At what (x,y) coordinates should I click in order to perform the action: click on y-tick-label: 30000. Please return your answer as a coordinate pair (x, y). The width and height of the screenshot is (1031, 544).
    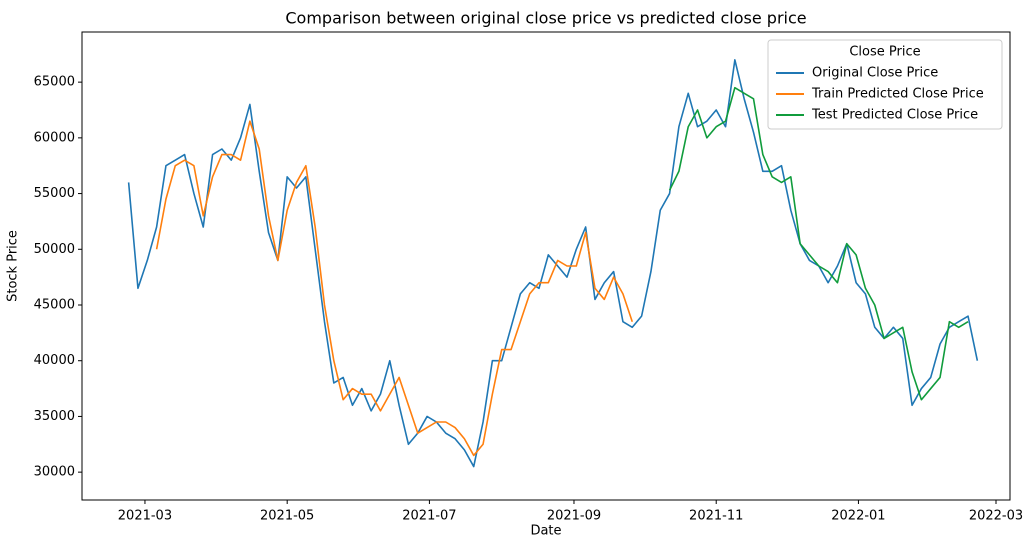
    Looking at the image, I should click on (54, 472).